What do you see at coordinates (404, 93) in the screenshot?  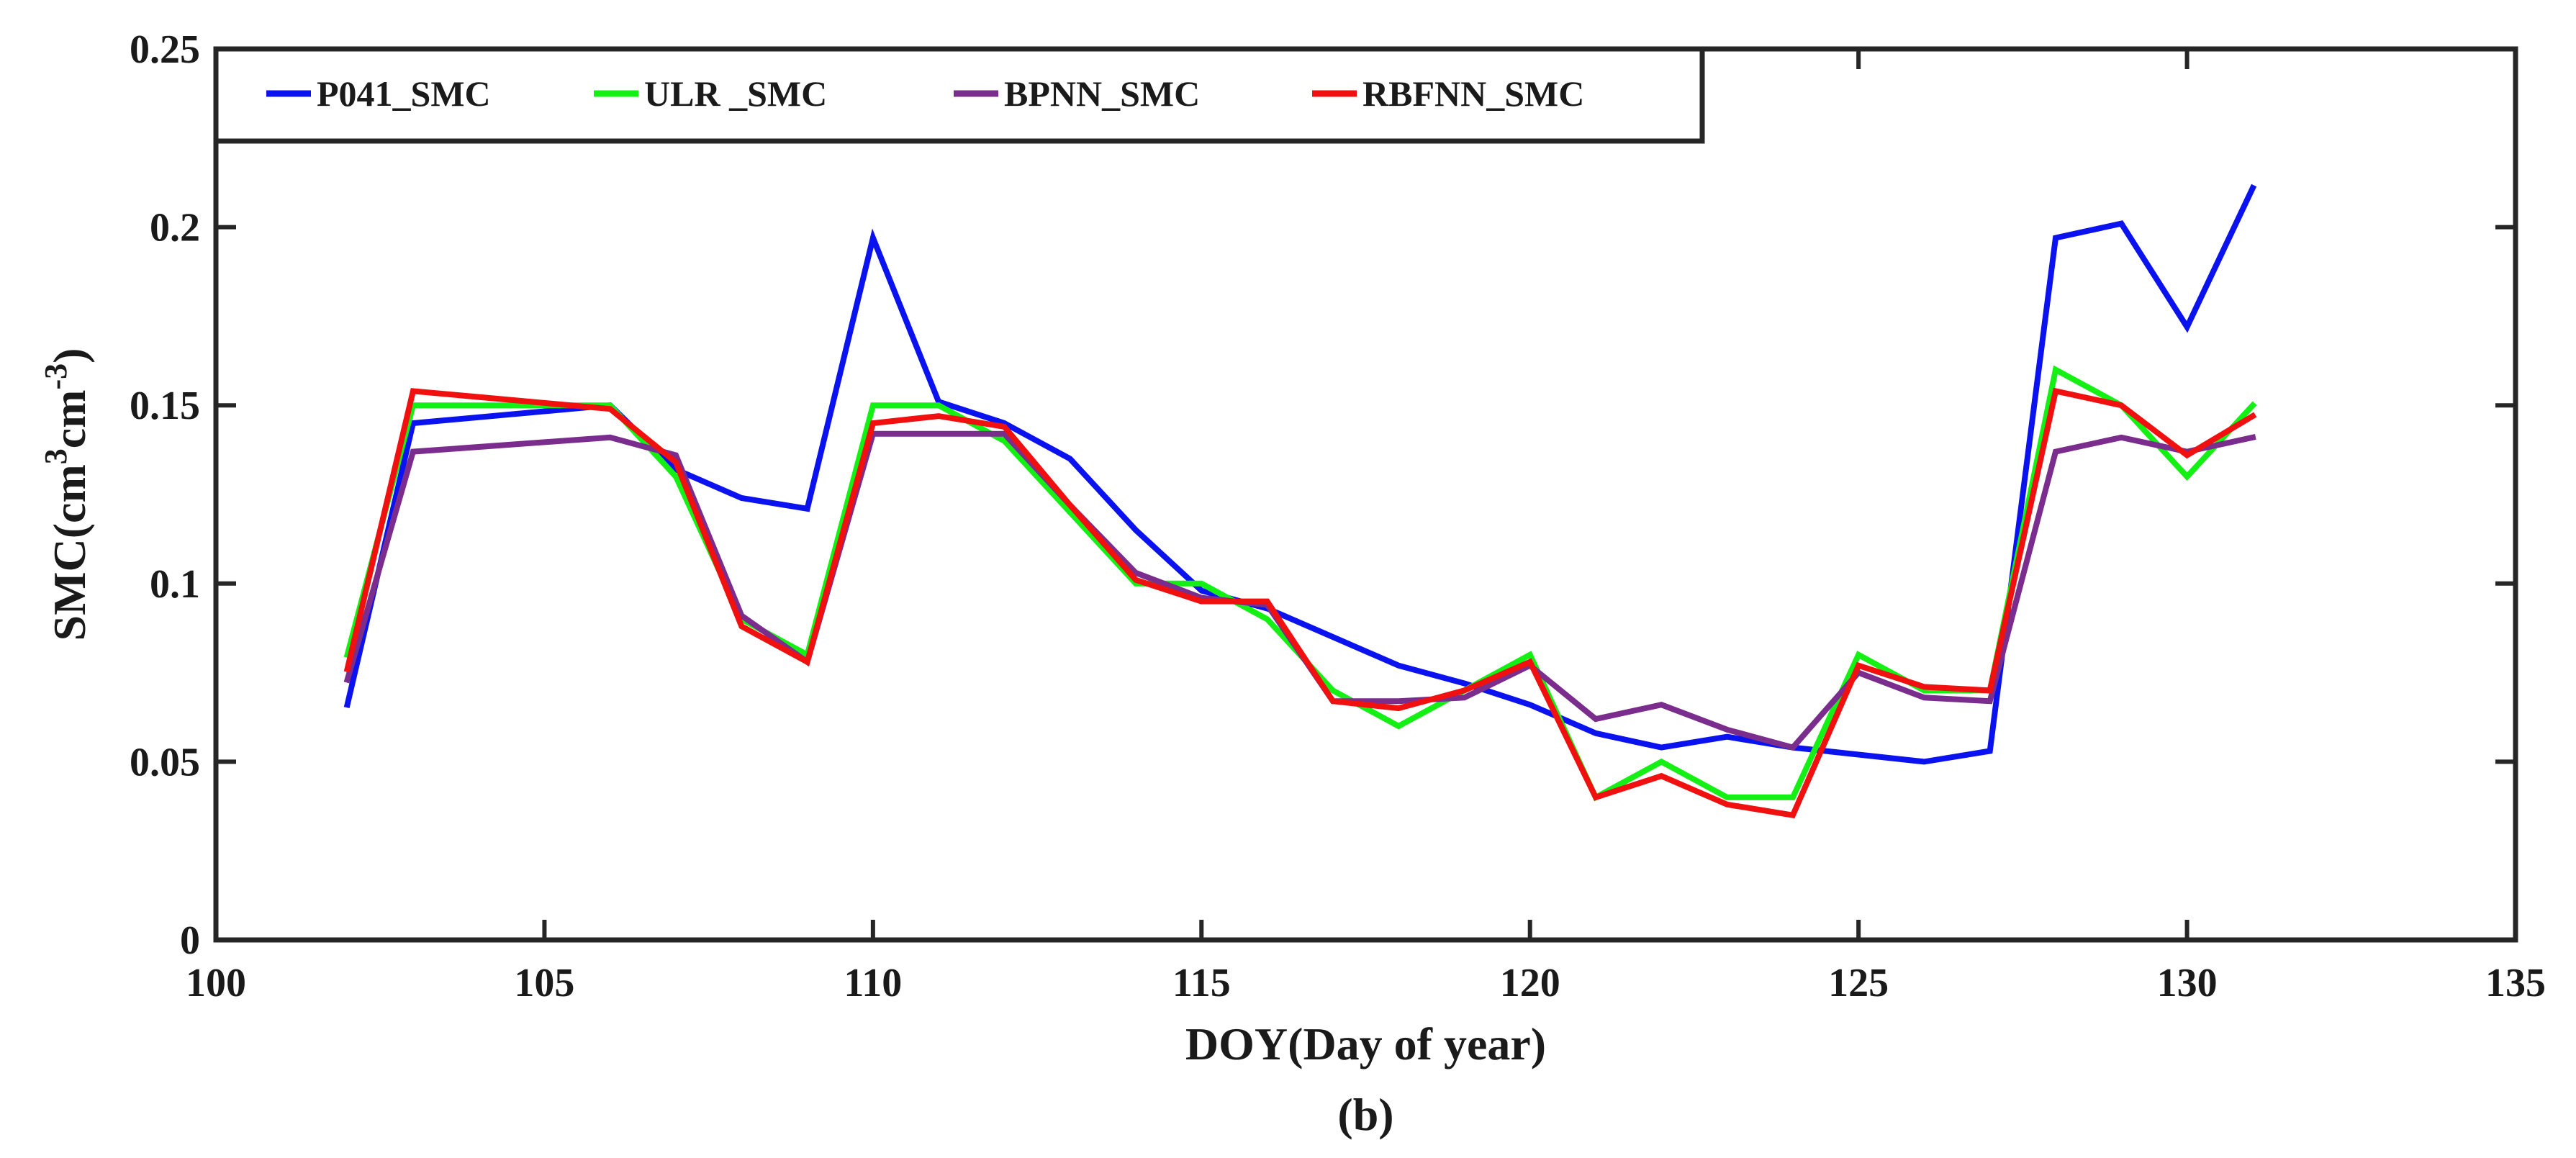 I see `legend-label-p041-smc: P041_SMC` at bounding box center [404, 93].